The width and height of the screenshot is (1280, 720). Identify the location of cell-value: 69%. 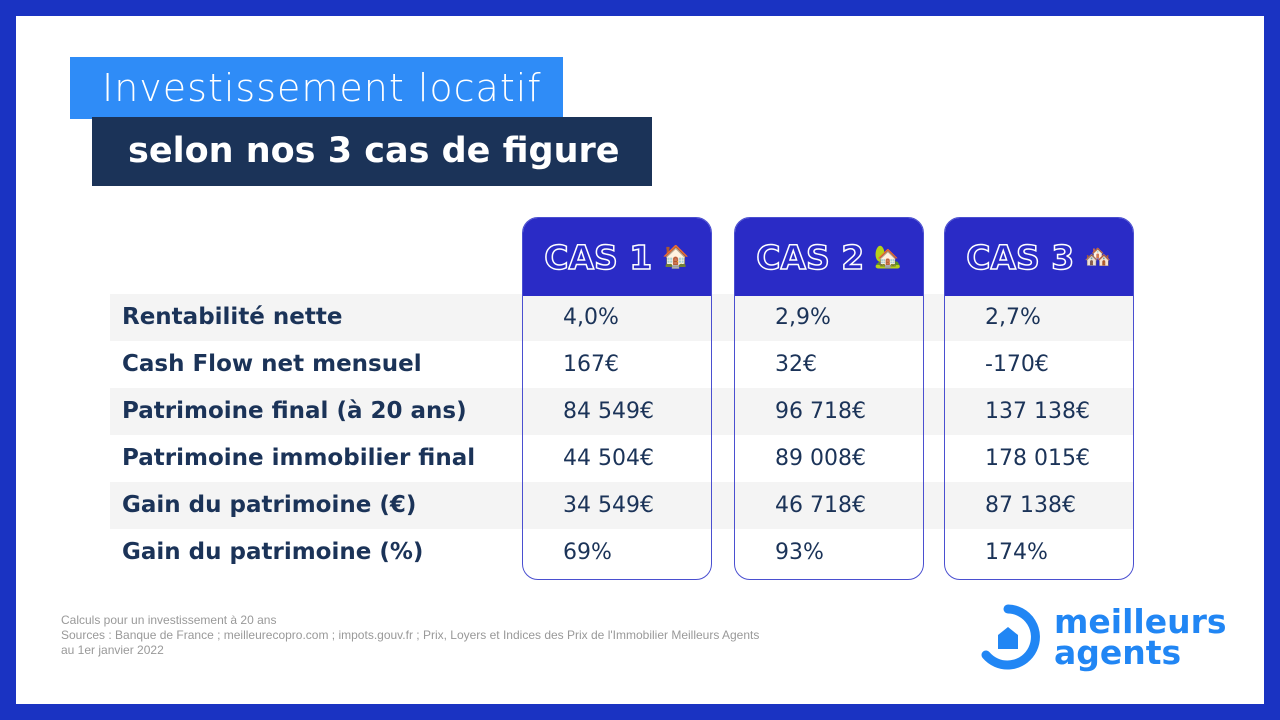
(587, 552).